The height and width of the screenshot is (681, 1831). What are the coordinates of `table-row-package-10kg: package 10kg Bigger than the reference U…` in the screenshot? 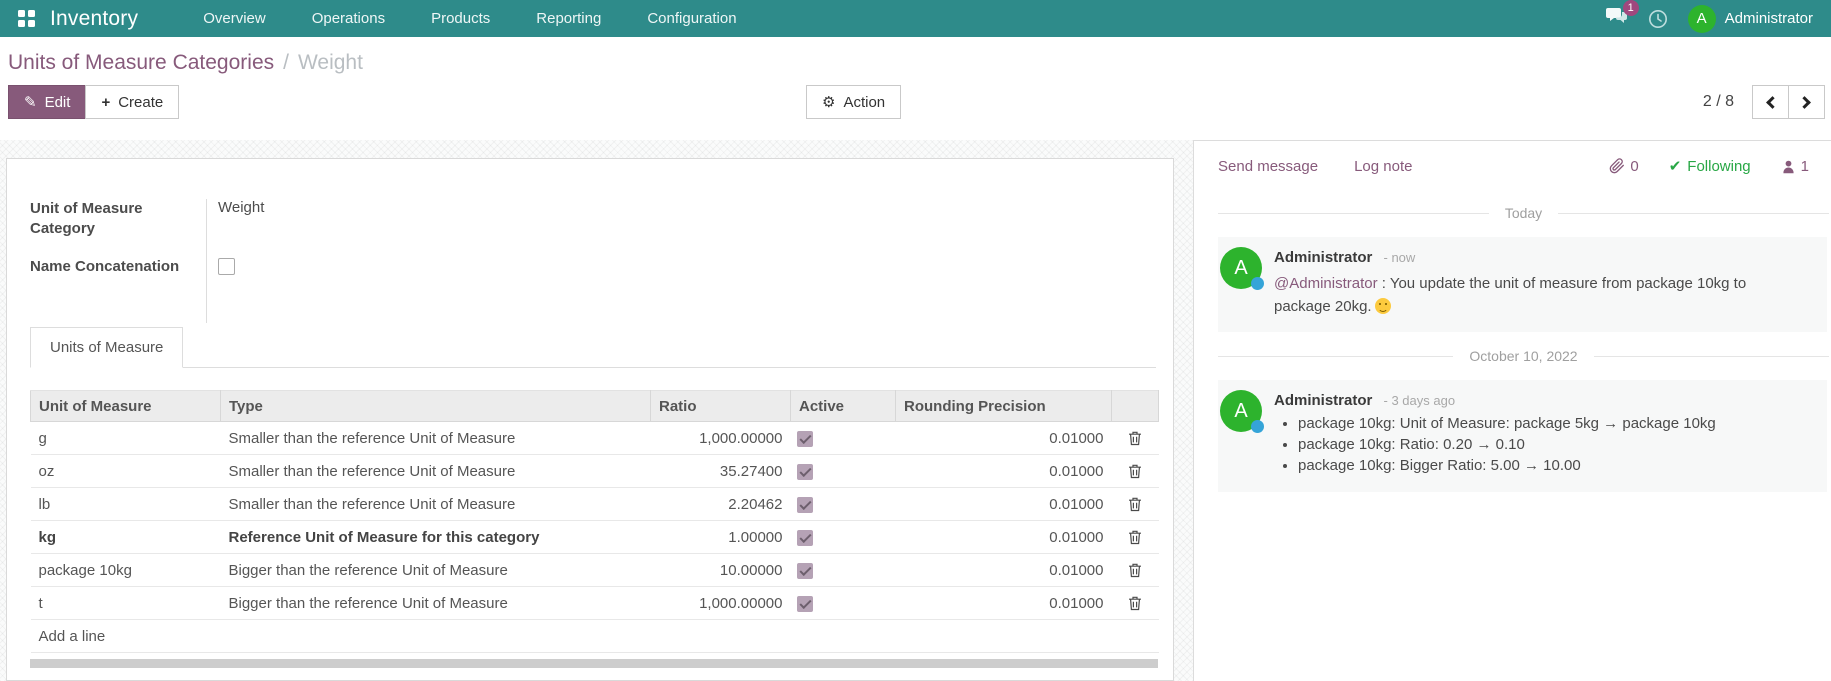 It's located at (594, 570).